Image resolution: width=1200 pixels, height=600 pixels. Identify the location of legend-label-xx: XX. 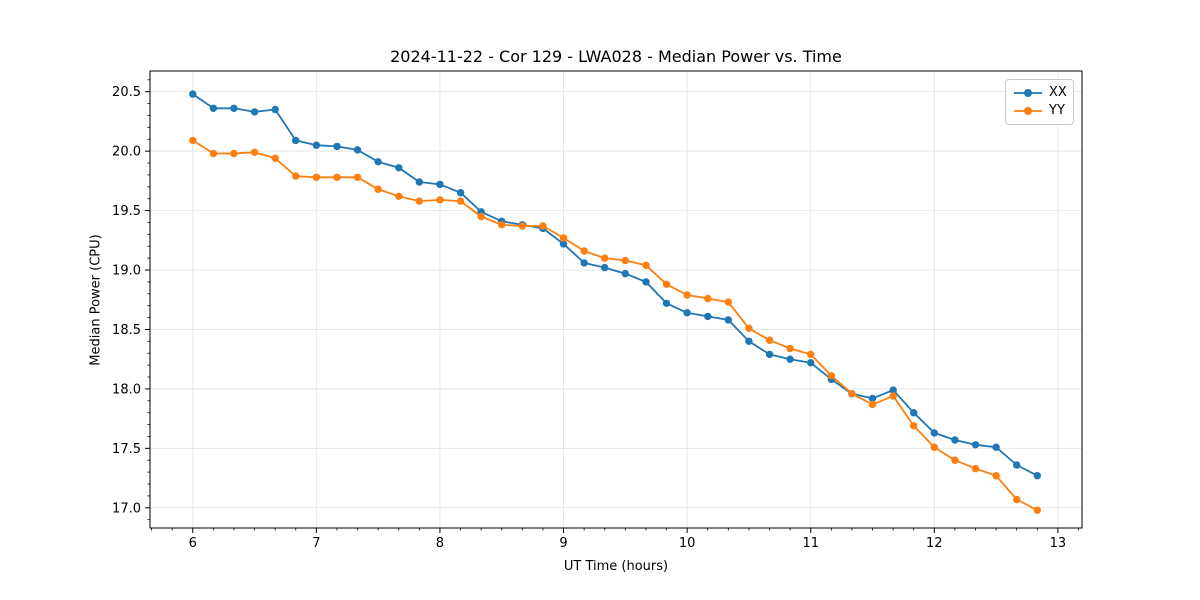
(1058, 92).